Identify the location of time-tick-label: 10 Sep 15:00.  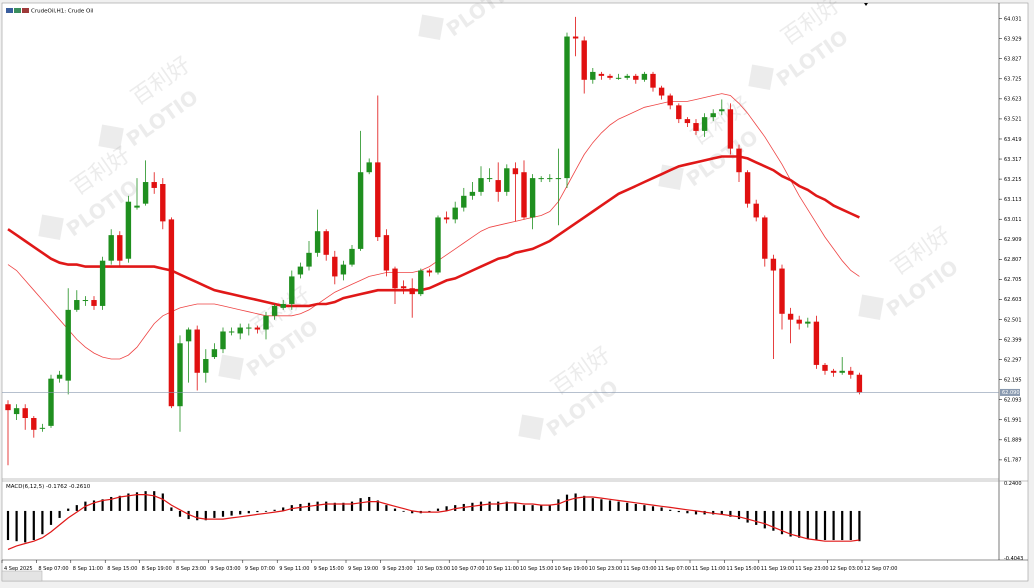
(536, 569).